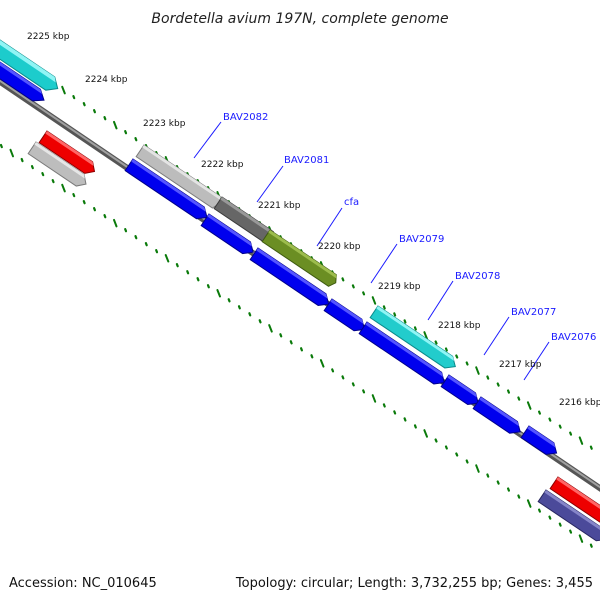 Image resolution: width=600 pixels, height=600 pixels. What do you see at coordinates (520, 365) in the screenshot?
I see `tick-label: 2217 kbp` at bounding box center [520, 365].